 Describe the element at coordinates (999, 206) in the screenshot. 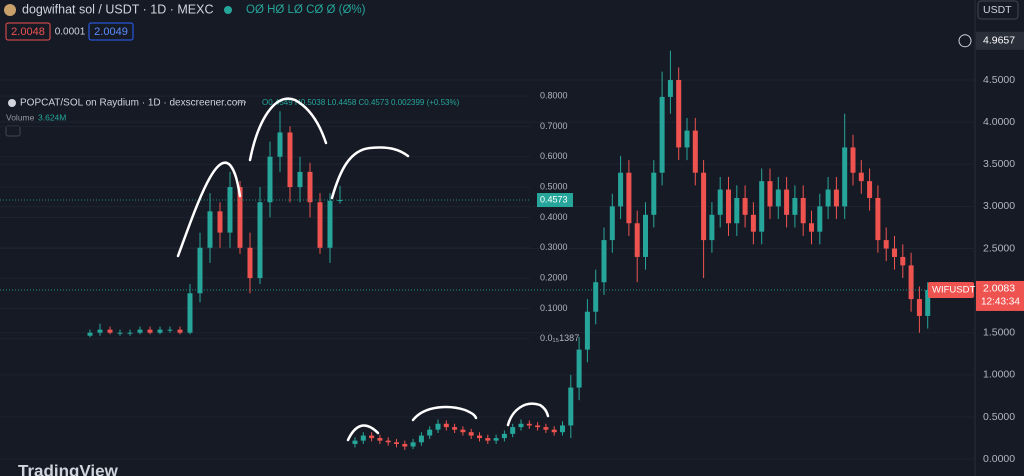

I see `y-tick-label: 3.0000` at that location.